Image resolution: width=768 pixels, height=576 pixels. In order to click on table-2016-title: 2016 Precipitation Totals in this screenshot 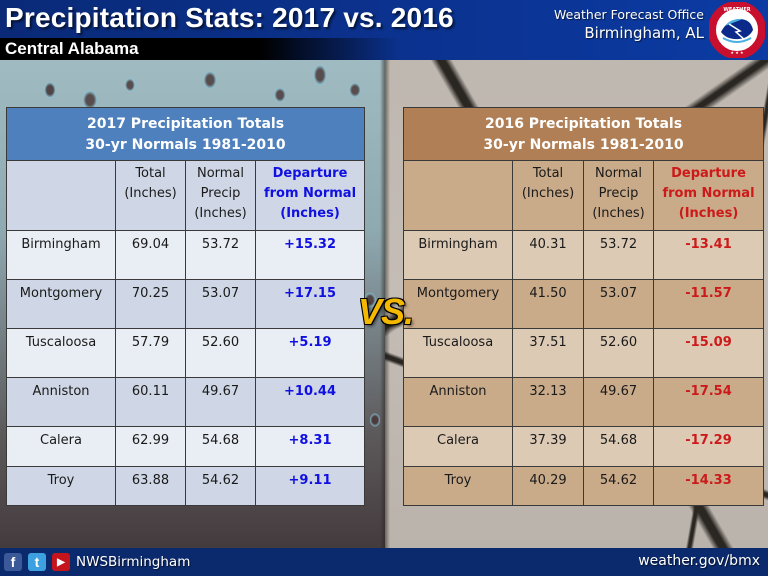, I will do `click(583, 124)`.